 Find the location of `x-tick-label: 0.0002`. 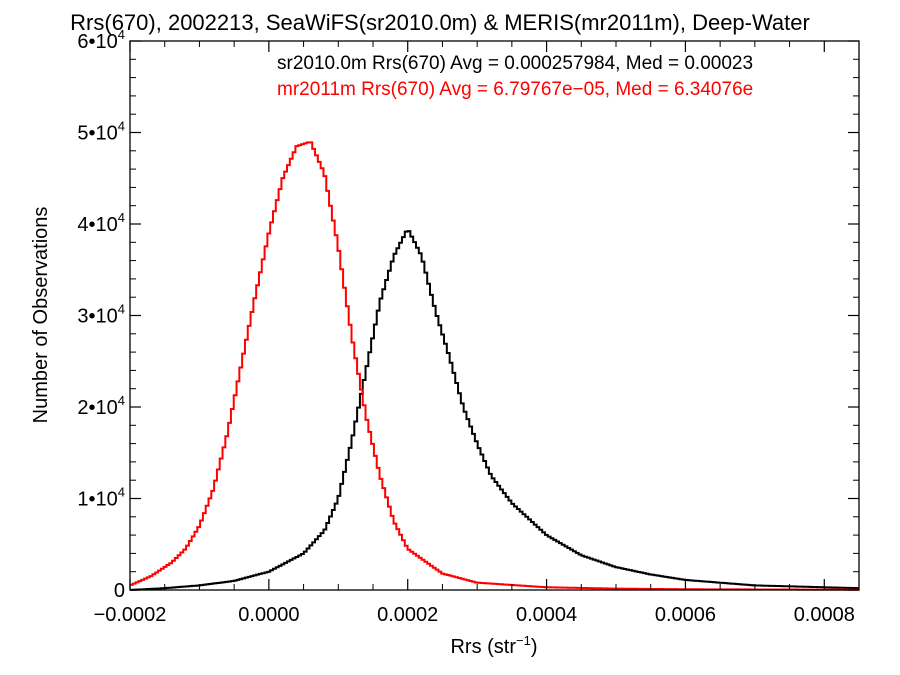

x-tick-label: 0.0002 is located at coordinates (407, 615).